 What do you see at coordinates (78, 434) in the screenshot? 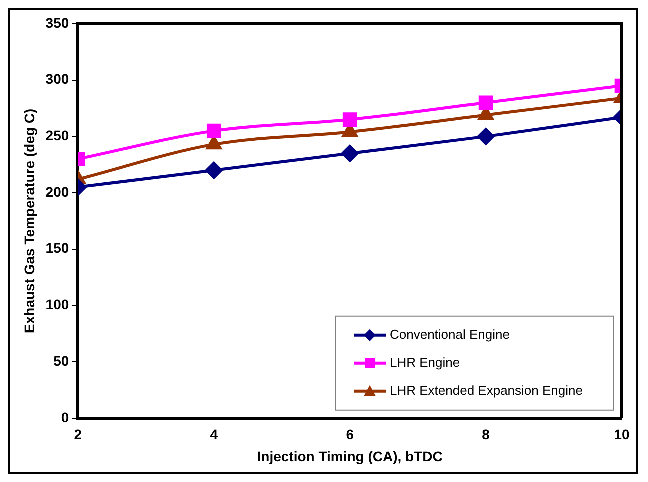
I see `x-tick-label: 2` at bounding box center [78, 434].